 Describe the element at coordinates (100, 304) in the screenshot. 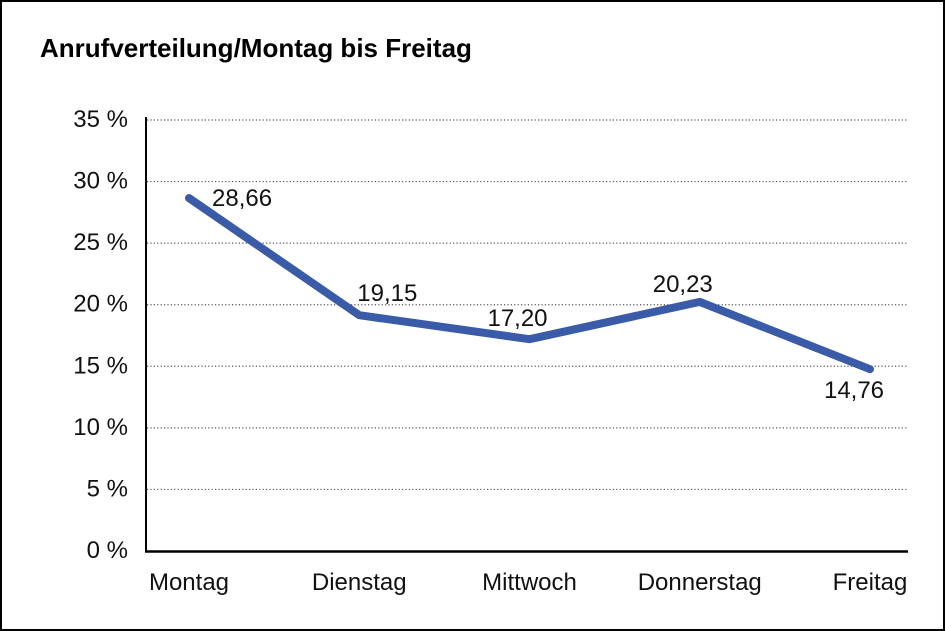

I see `y-tick-label: 20 %` at that location.